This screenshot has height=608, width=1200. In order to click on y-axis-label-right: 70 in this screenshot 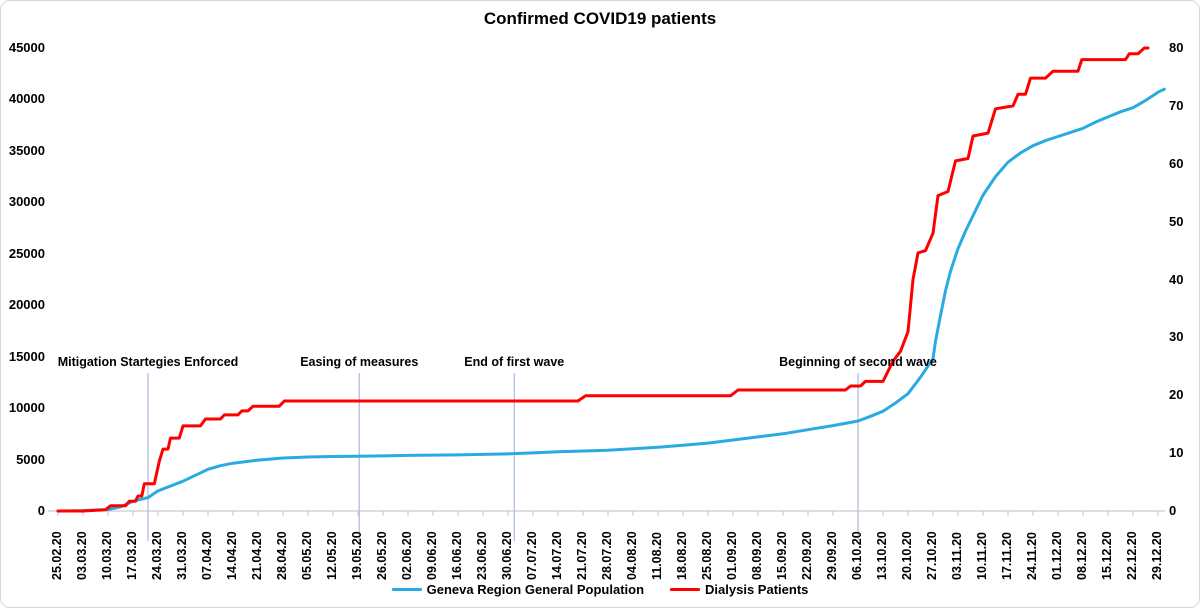, I will do `click(1176, 105)`.